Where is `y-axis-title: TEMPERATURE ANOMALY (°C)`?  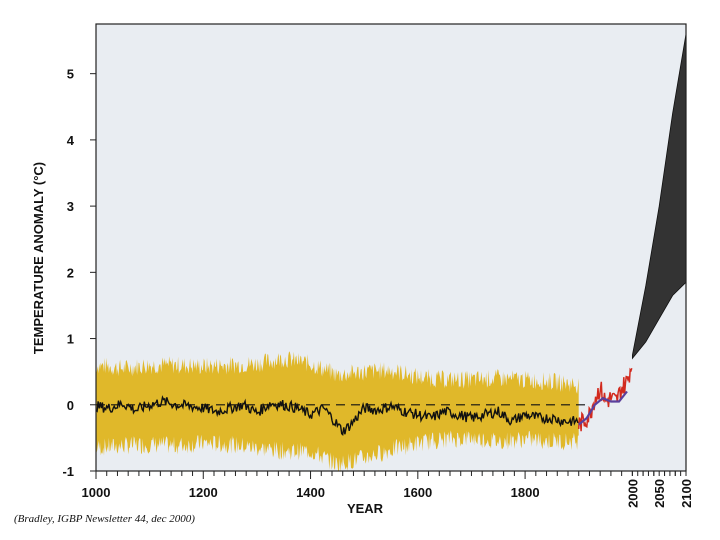
y-axis-title: TEMPERATURE ANOMALY (°C) is located at coordinates (38, 258).